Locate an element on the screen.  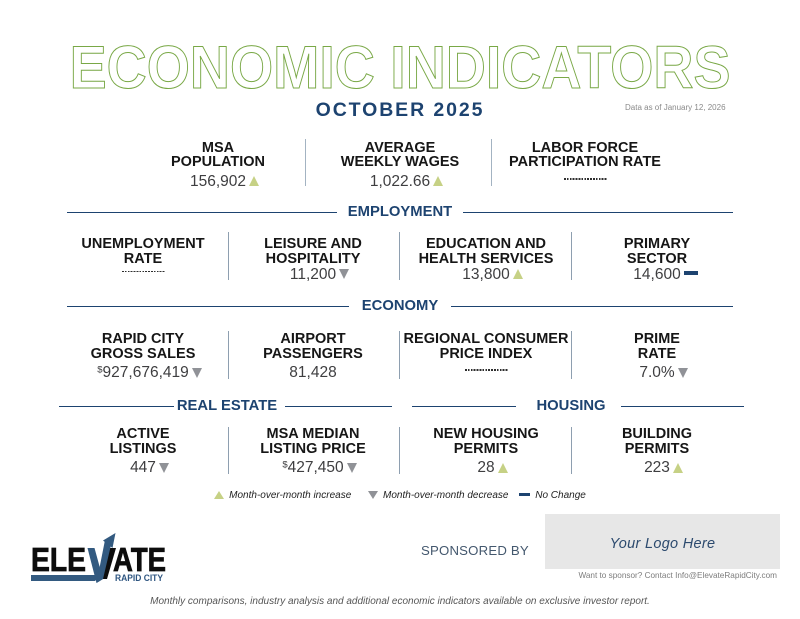
svg-text: ATE is located at coordinates (139, 559).